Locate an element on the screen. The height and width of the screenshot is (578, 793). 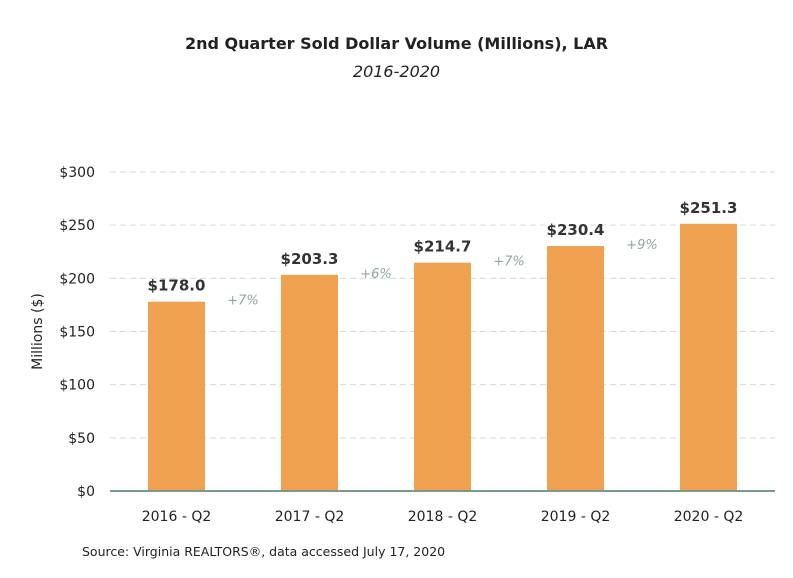
x-tick-label: 2019 - Q2 is located at coordinates (576, 517).